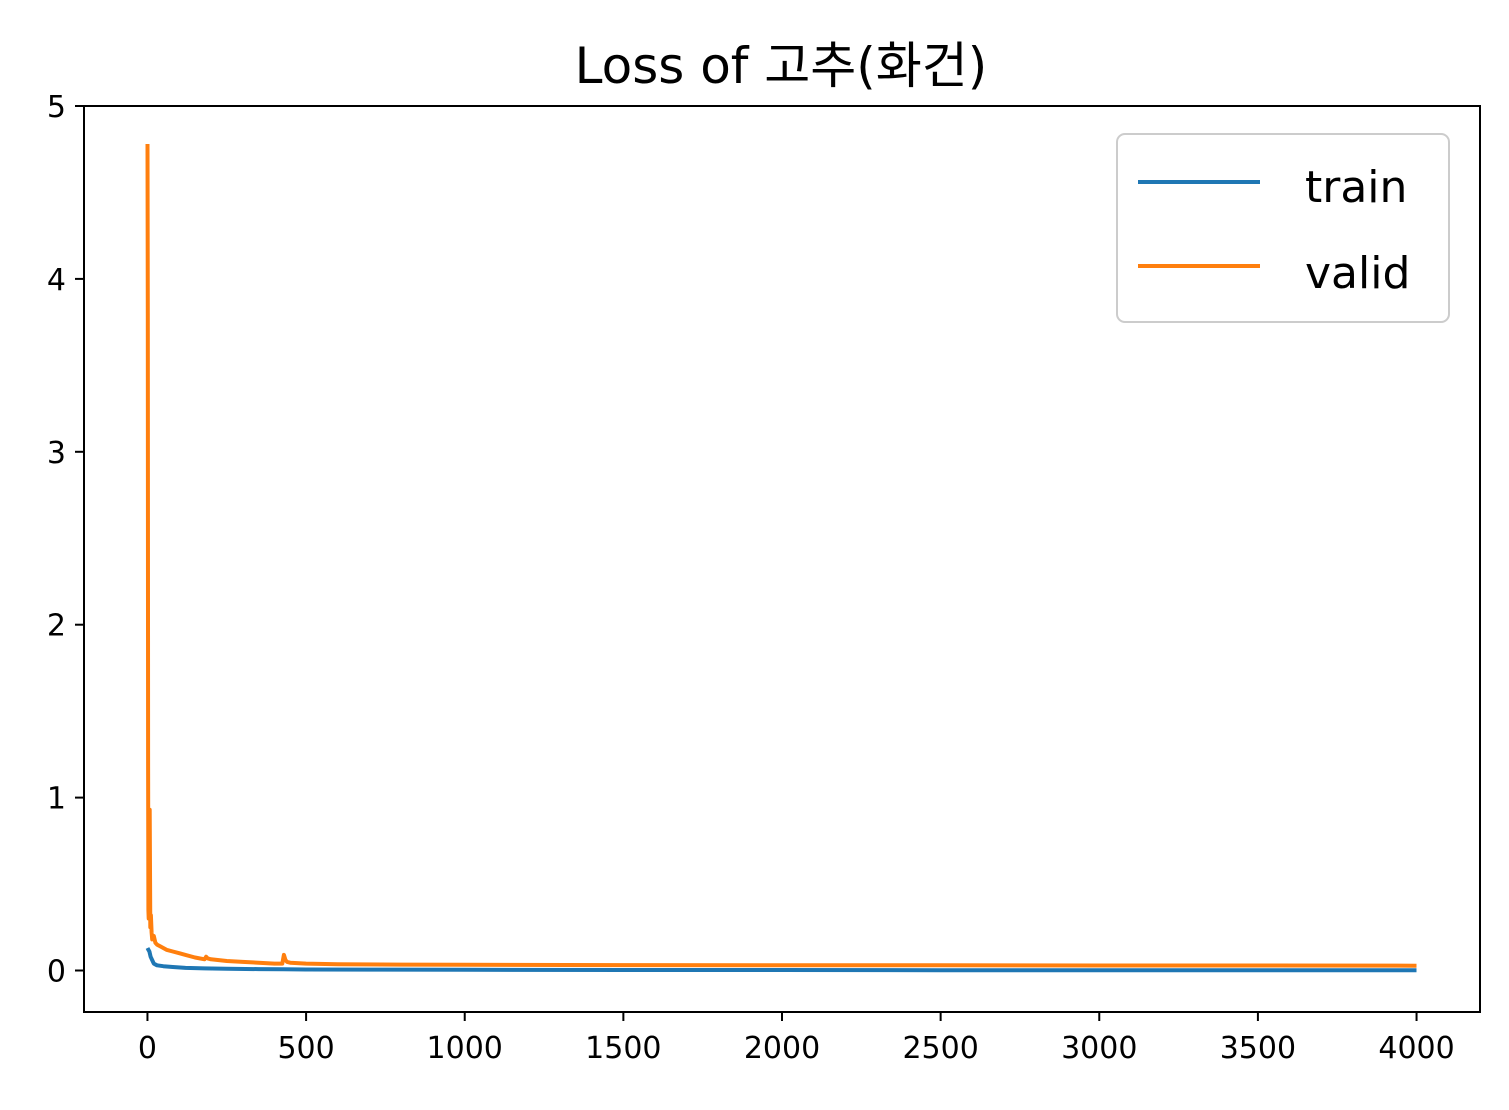 The width and height of the screenshot is (1509, 1110). What do you see at coordinates (781, 66) in the screenshot?
I see `chart-title: Loss of 고추(화건)` at bounding box center [781, 66].